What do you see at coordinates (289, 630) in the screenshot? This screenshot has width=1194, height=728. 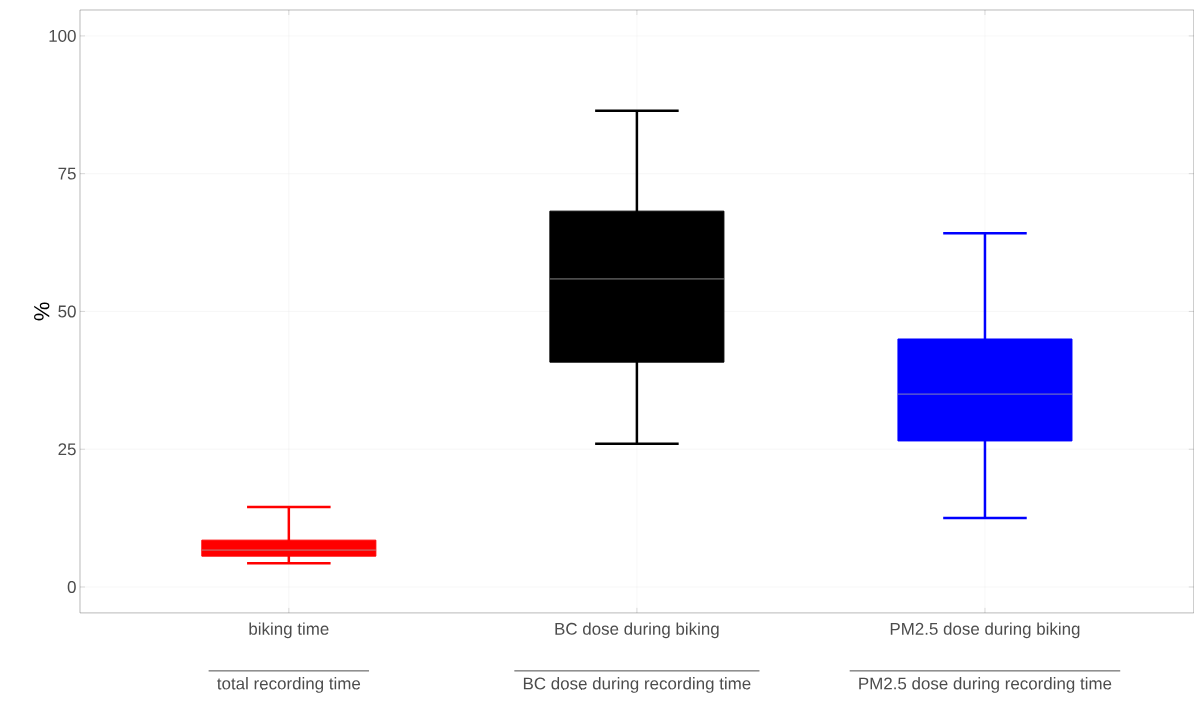 I see `x-tick-label: biking time` at bounding box center [289, 630].